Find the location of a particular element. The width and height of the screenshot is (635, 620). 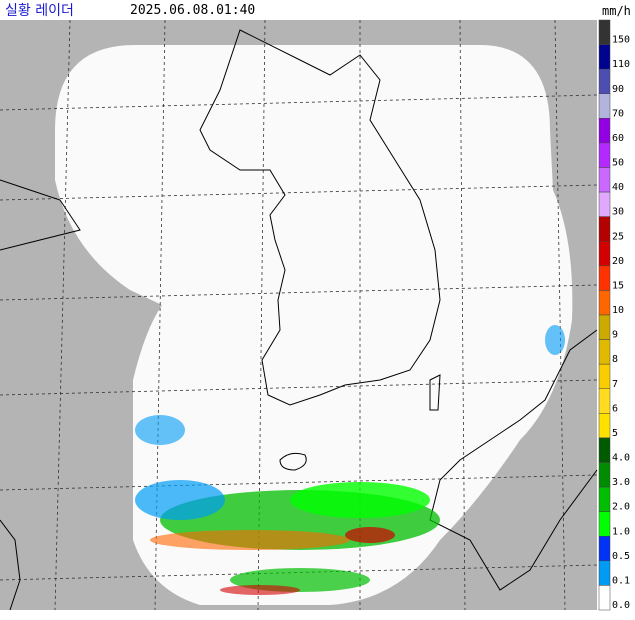

legend-label: 30 is located at coordinates (618, 212).